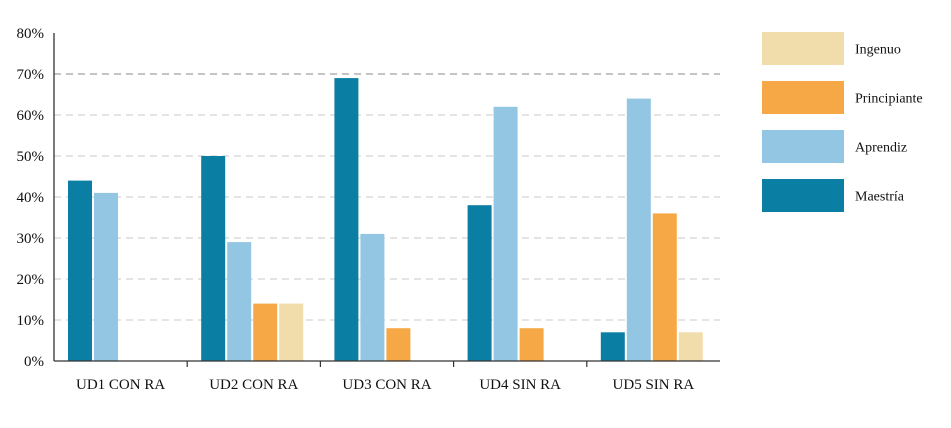  Describe the element at coordinates (120, 385) in the screenshot. I see `x-category-label: UD1 CON RA` at that location.